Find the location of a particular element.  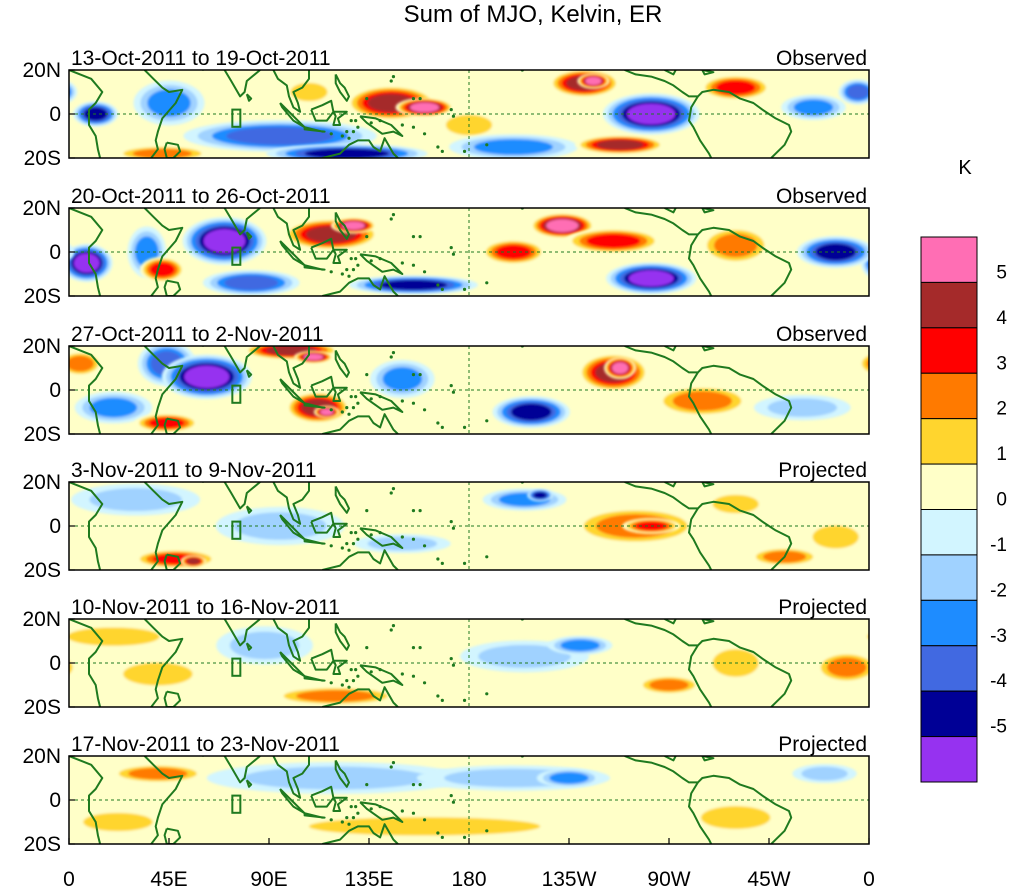

x-tick-label: 90W is located at coordinates (668, 878).